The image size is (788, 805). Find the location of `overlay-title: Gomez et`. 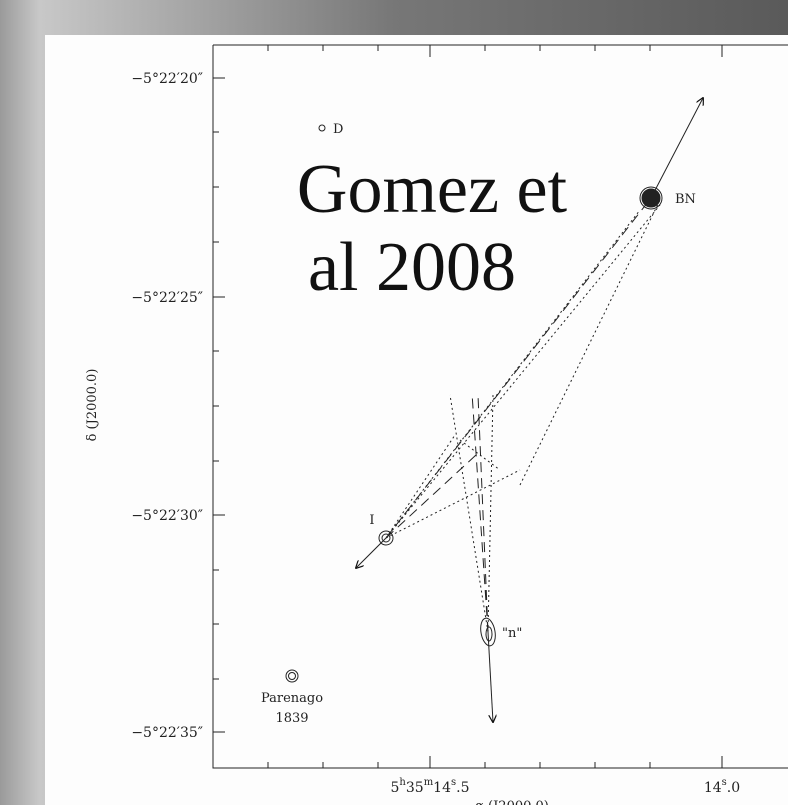

overlay-title: Gomez et is located at coordinates (432, 189).